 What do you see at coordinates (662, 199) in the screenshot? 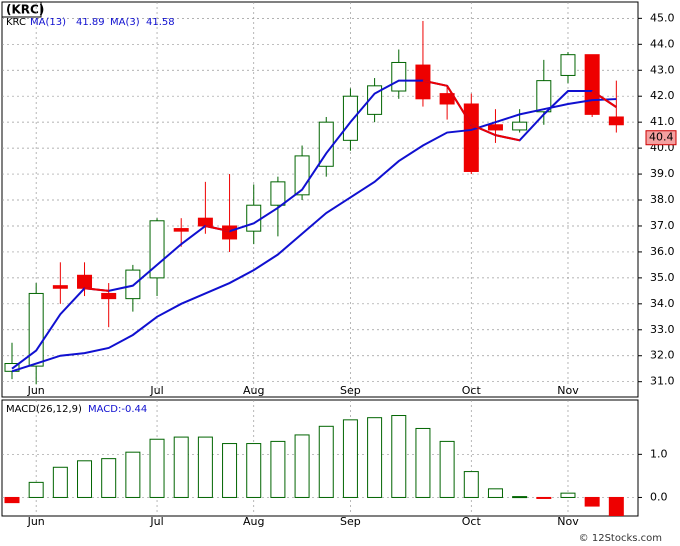
I see `y-tick-label: 38.0` at bounding box center [662, 199].